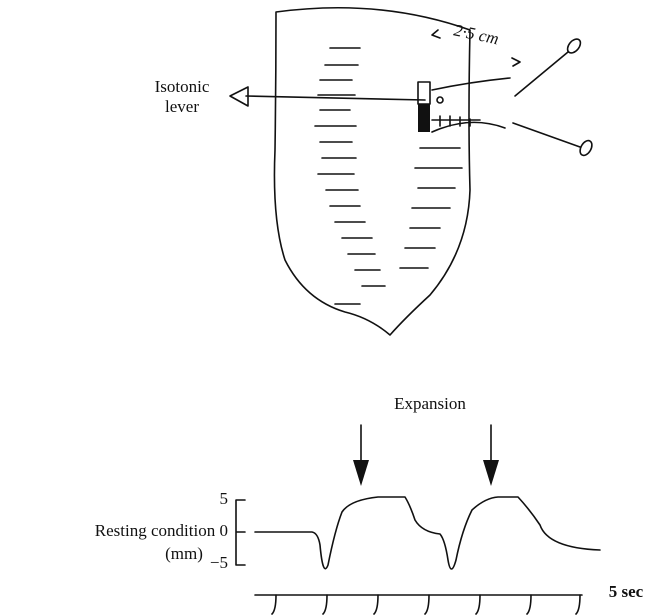 This screenshot has width=656, height=615. I want to click on scale-tick: −5, so click(219, 562).